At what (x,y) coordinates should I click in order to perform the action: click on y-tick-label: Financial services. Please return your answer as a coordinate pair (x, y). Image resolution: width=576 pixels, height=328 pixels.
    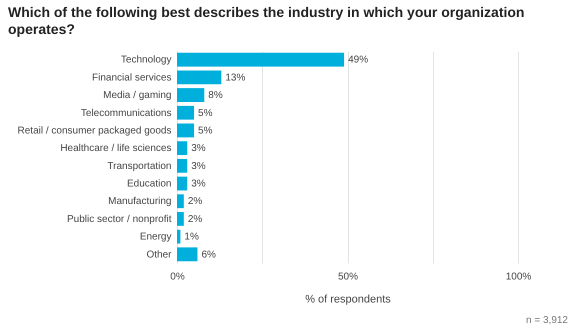
    Looking at the image, I should click on (132, 78).